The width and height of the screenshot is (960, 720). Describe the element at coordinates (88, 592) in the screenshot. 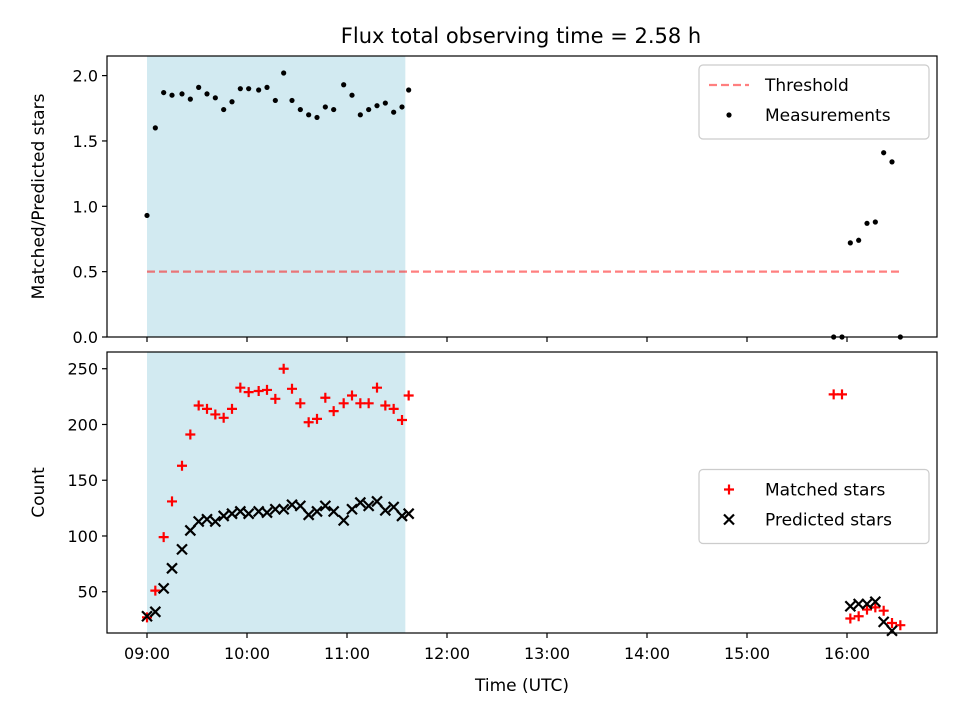

I see `y-tick-label: 50` at that location.